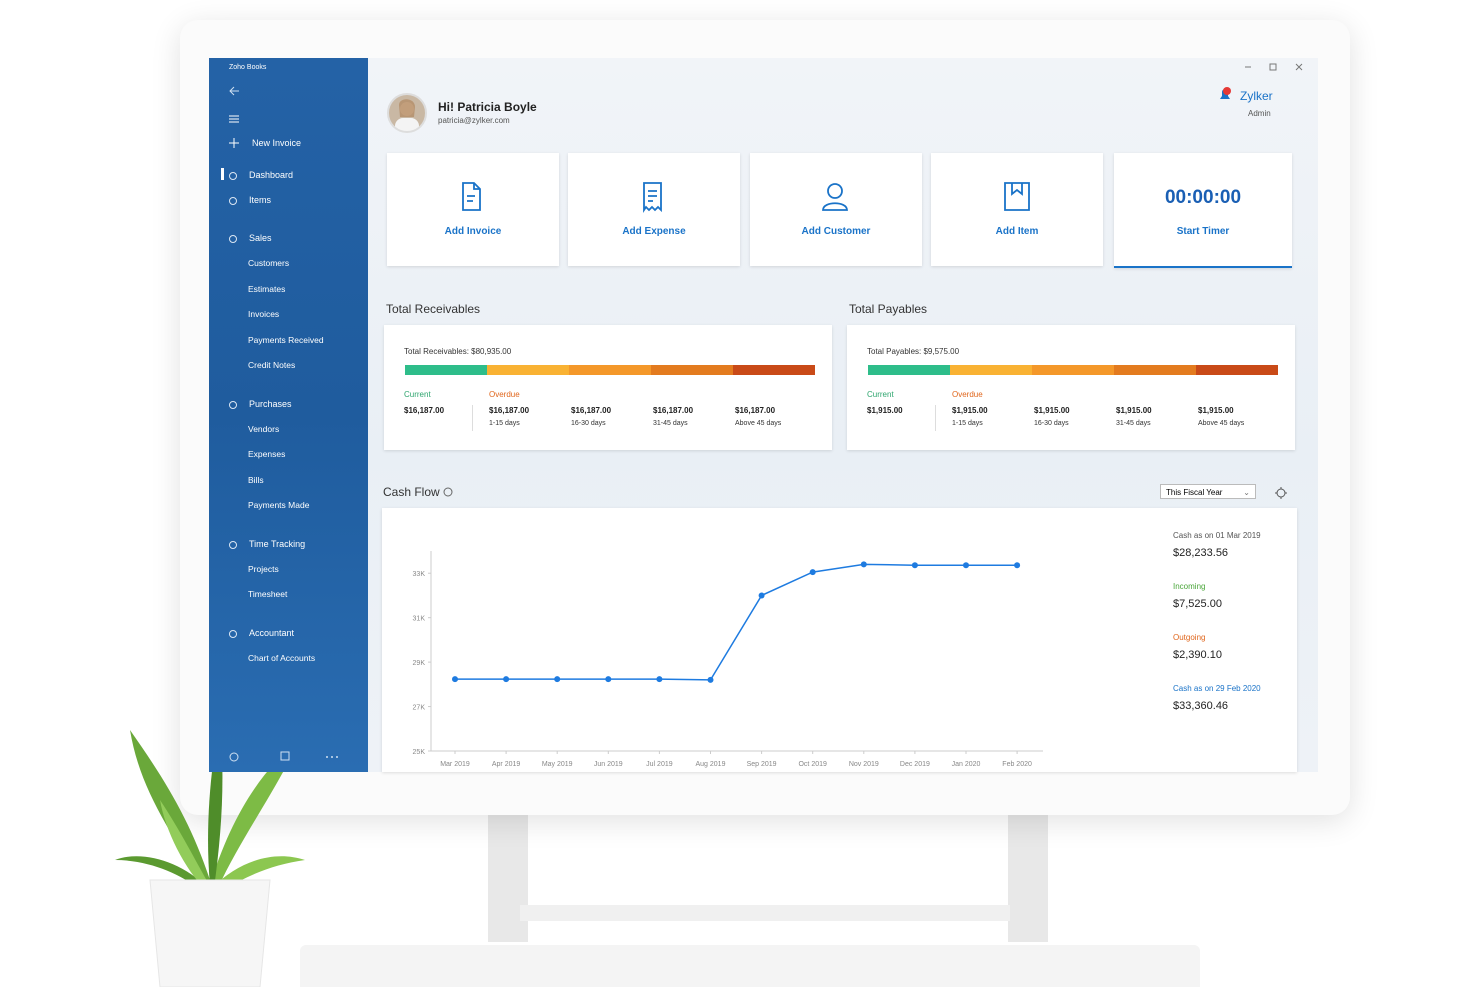 The image size is (1480, 987). What do you see at coordinates (270, 403) in the screenshot?
I see `menu-item: Purchases` at bounding box center [270, 403].